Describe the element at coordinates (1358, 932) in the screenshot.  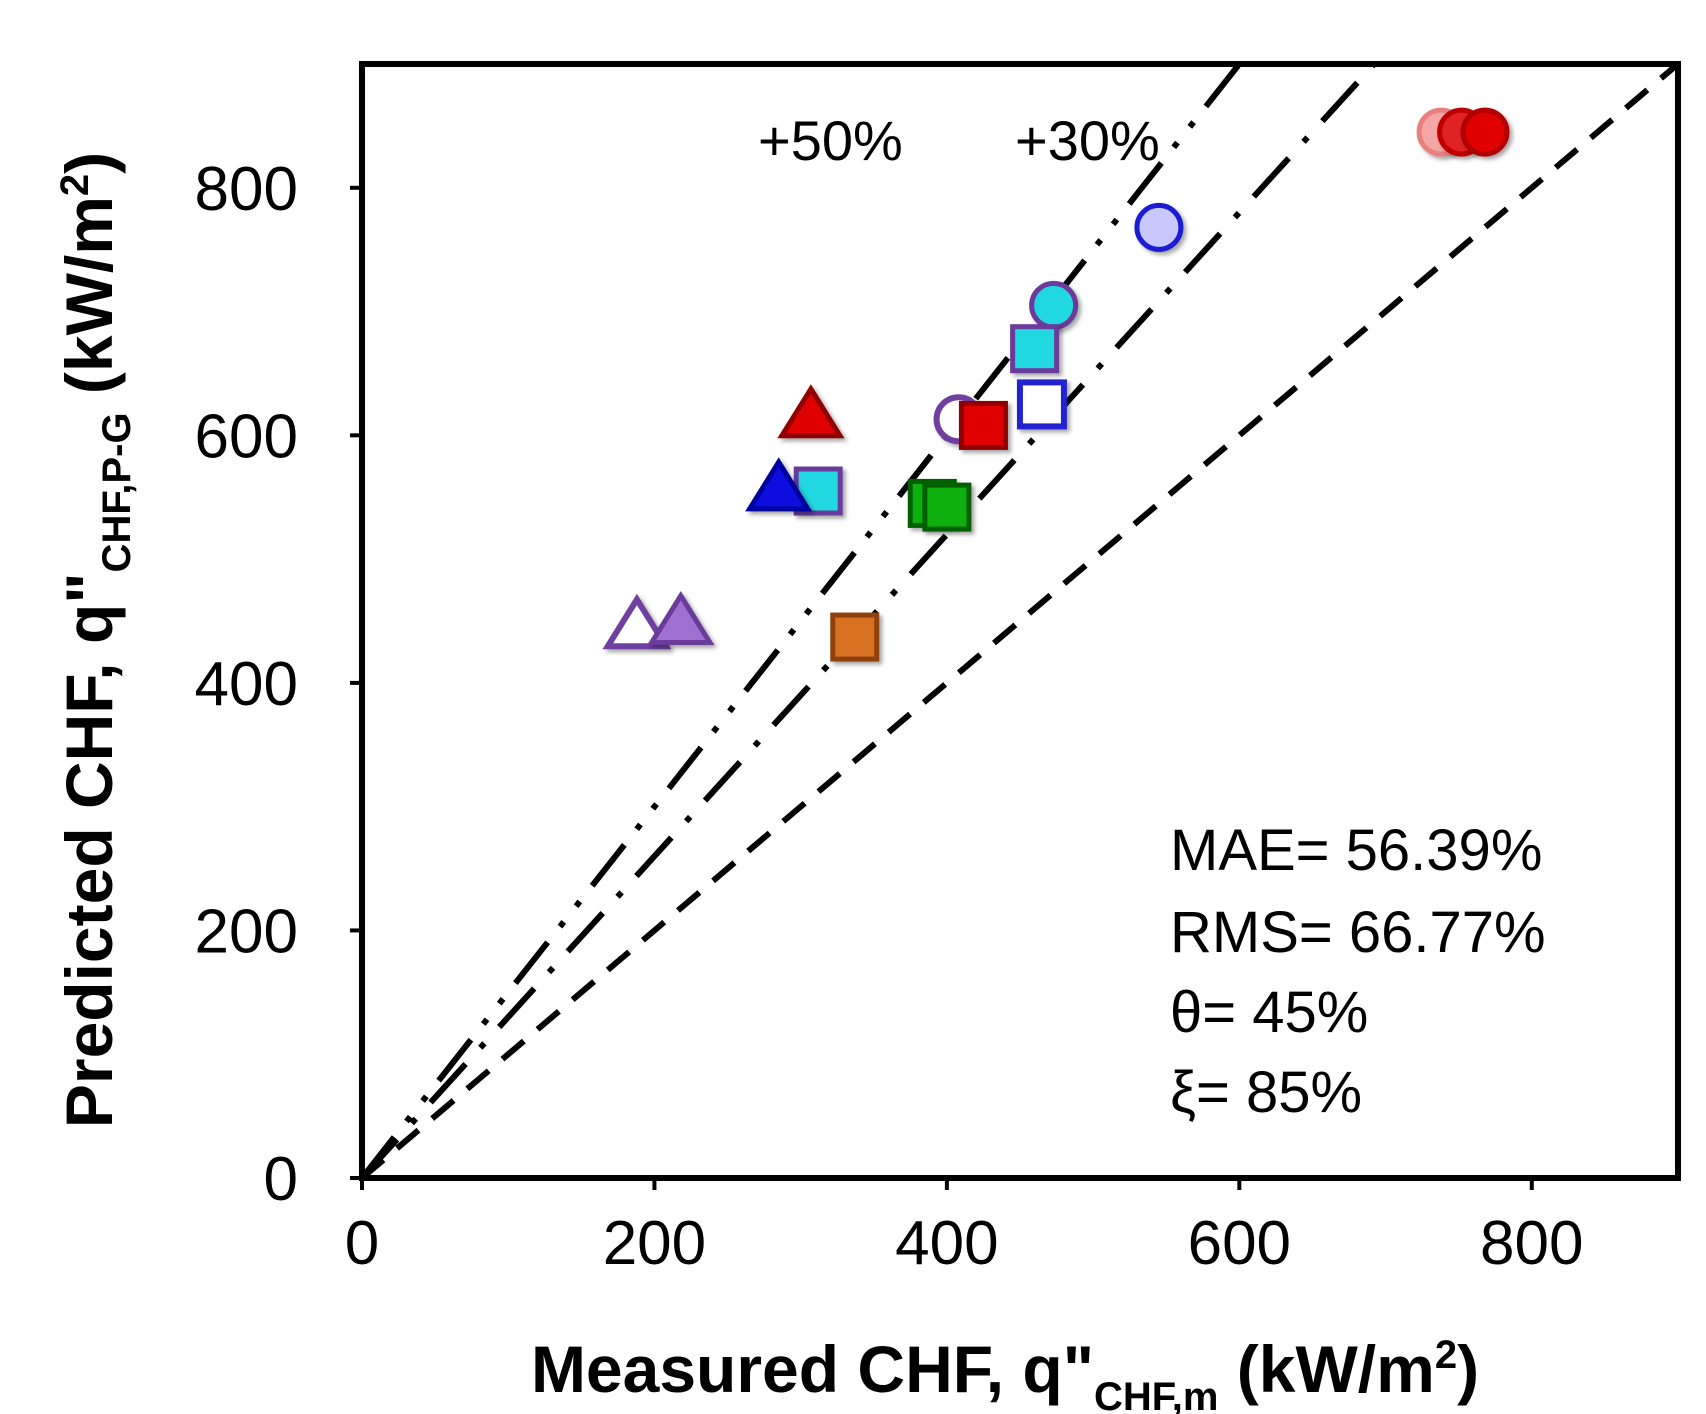
I see `stat-rms: RMS= 66.77%` at that location.